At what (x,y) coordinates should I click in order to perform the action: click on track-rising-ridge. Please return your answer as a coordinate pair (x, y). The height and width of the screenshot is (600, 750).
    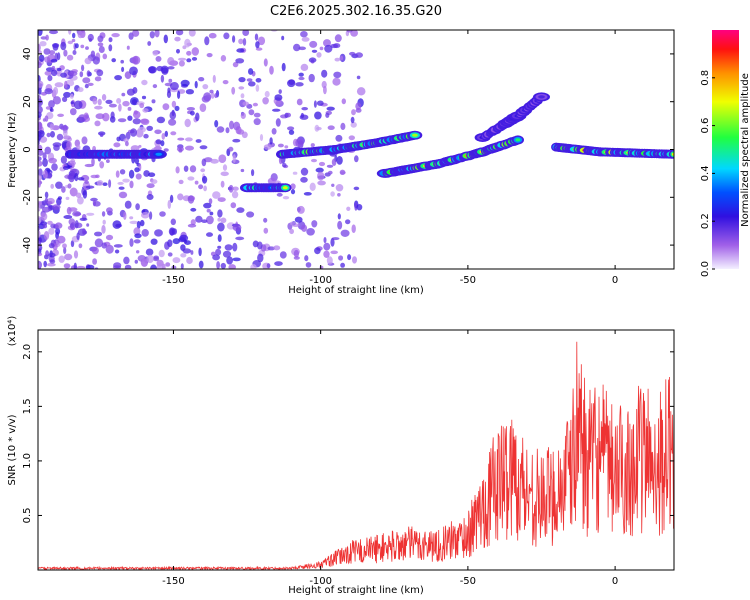
    Looking at the image, I should click on (349, 144).